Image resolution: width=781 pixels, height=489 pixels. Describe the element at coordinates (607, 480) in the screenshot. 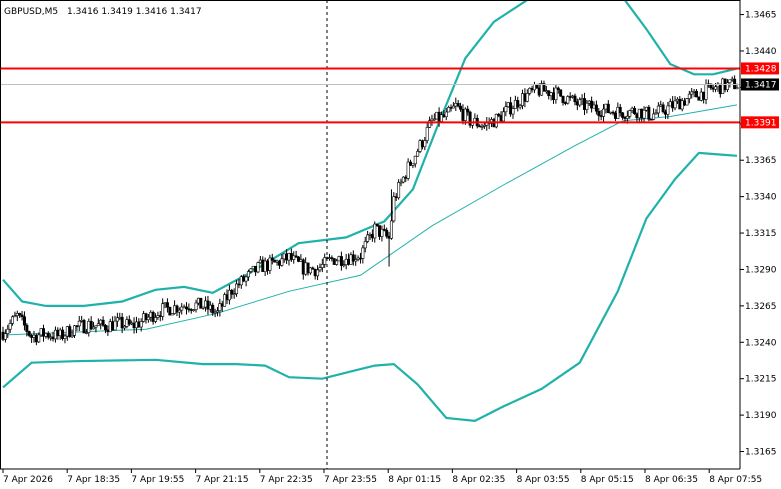

I see `x-tick-label: 8 Apr 05:15` at that location.